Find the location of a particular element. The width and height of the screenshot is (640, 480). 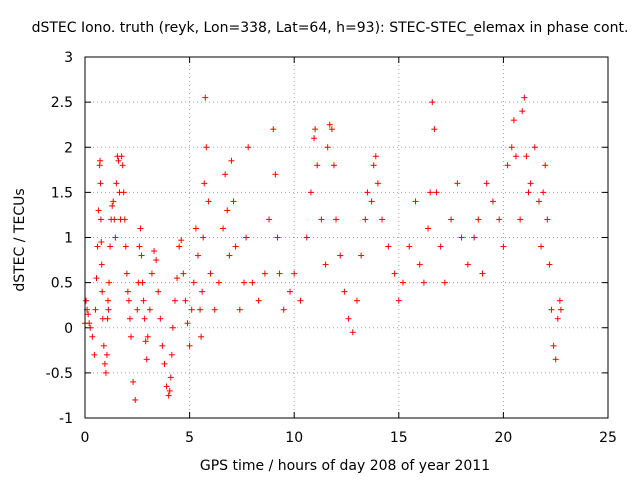

y-tick-label: 2 is located at coordinates (68, 148).